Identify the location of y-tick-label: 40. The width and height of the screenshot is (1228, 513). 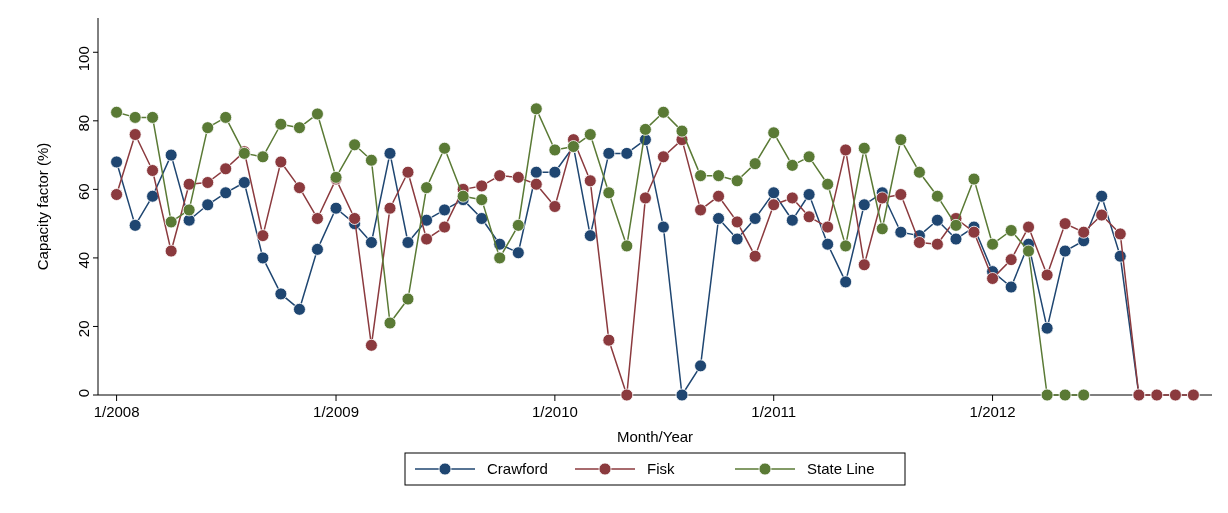
(84, 260).